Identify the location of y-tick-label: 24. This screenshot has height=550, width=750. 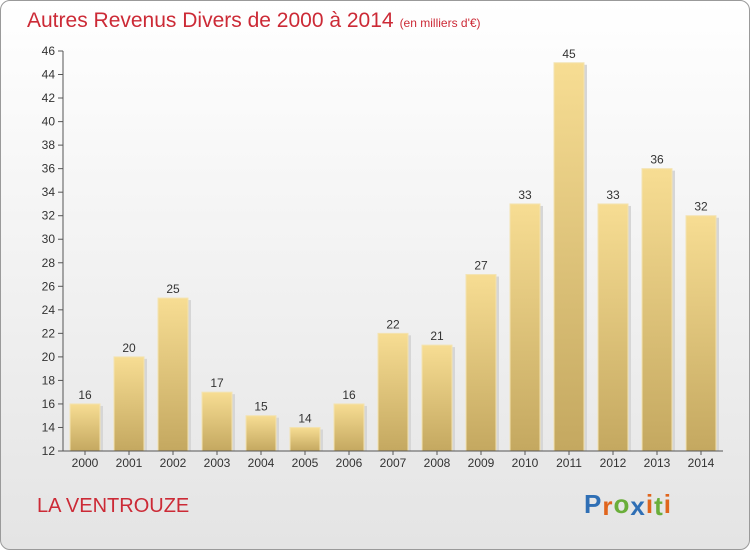
(49, 310).